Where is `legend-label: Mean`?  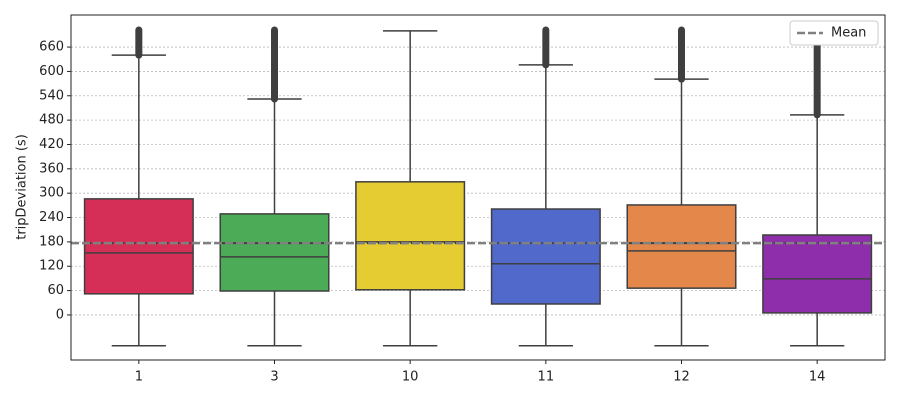 legend-label: Mean is located at coordinates (848, 33).